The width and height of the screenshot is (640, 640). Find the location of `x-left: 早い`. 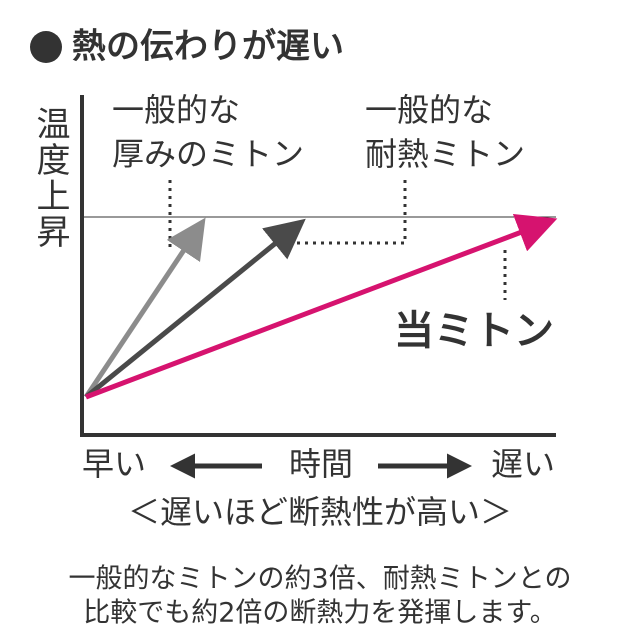

x-left: 早い is located at coordinates (114, 464).